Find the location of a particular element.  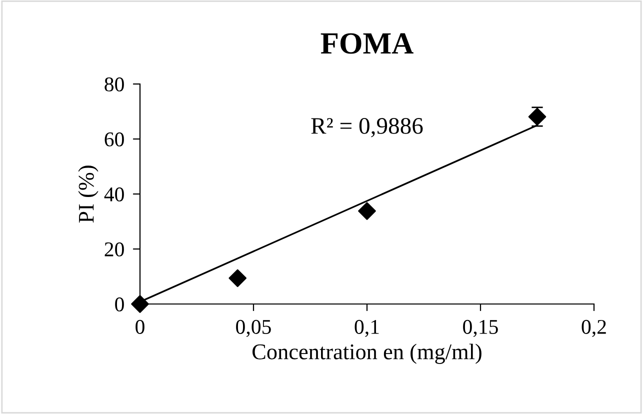

x-tick-label: 0,15 is located at coordinates (480, 328).